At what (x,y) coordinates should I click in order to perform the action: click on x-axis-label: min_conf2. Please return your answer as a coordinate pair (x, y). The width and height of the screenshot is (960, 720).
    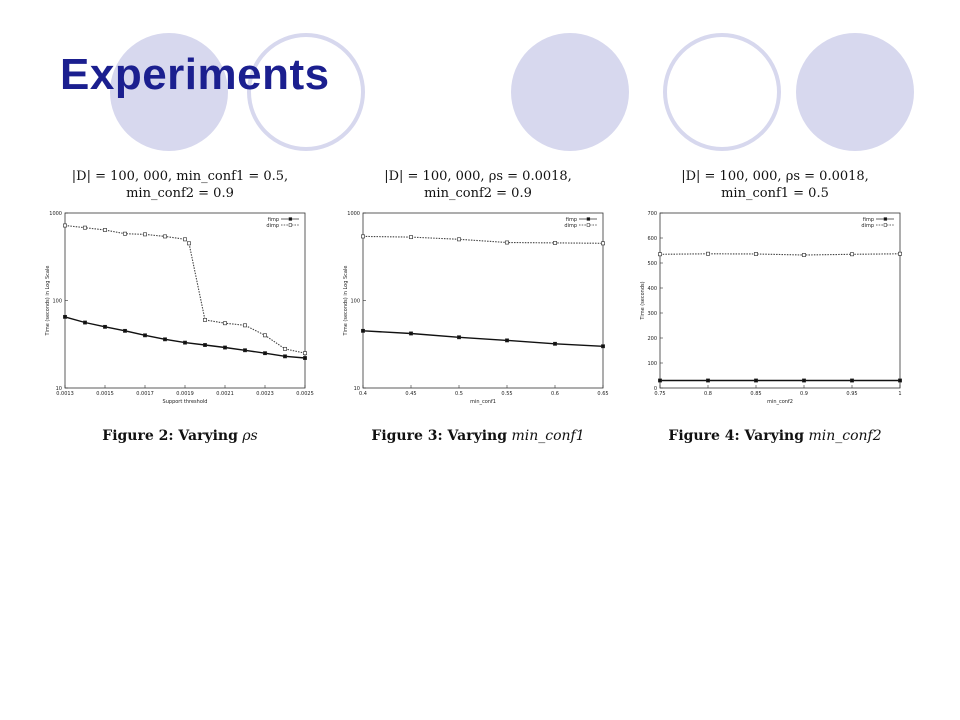
    Looking at the image, I should click on (780, 402).